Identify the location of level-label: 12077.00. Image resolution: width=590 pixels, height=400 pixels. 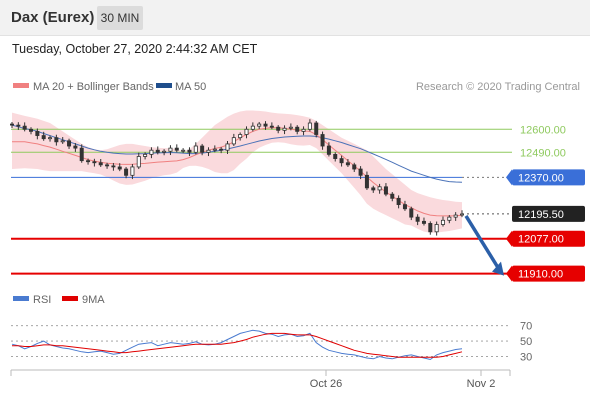
(541, 240).